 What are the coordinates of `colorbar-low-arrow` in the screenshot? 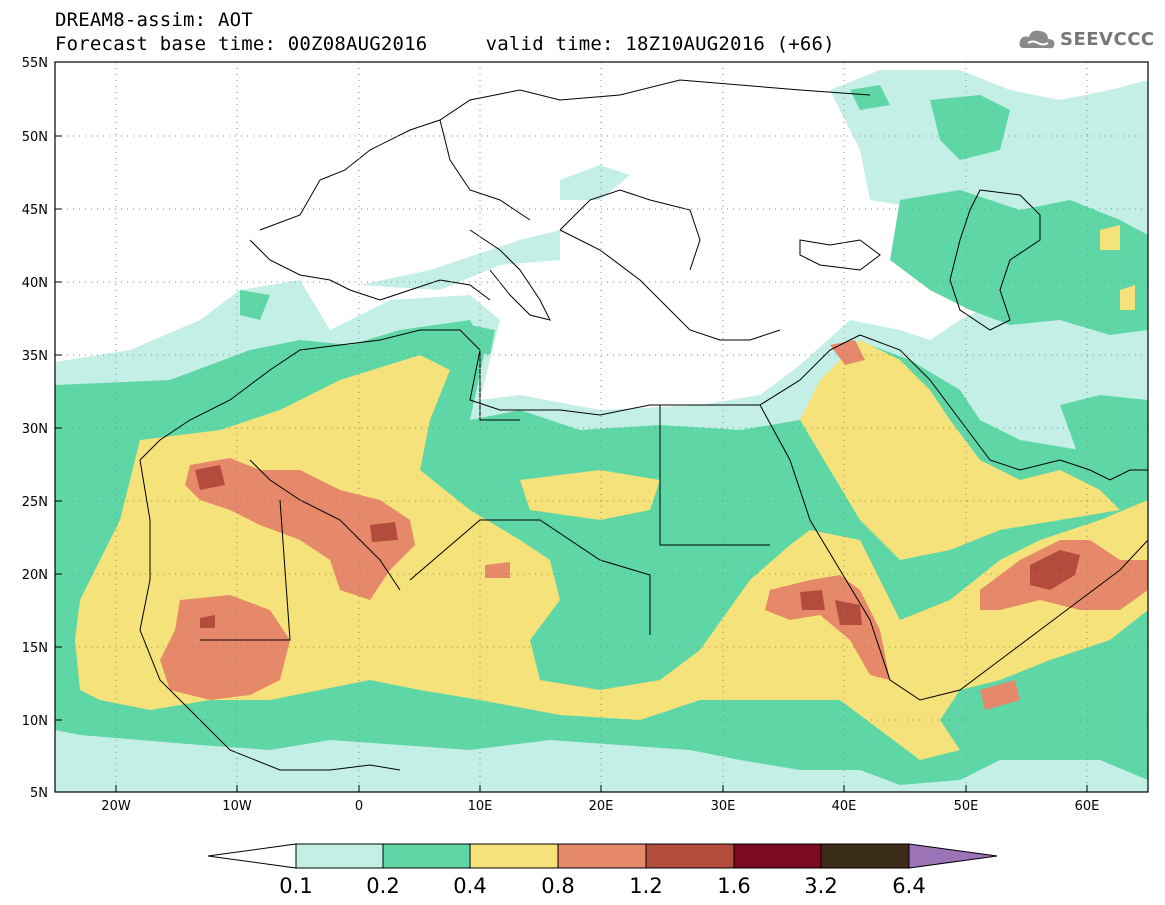 It's located at (252, 856).